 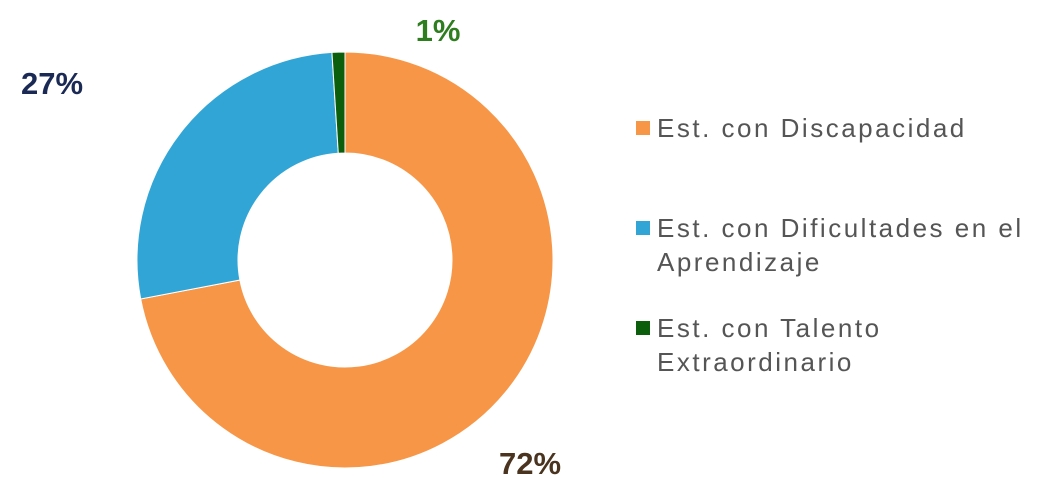 I want to click on legend-item: Est. con Talento Extraordinario, so click(x=836, y=345).